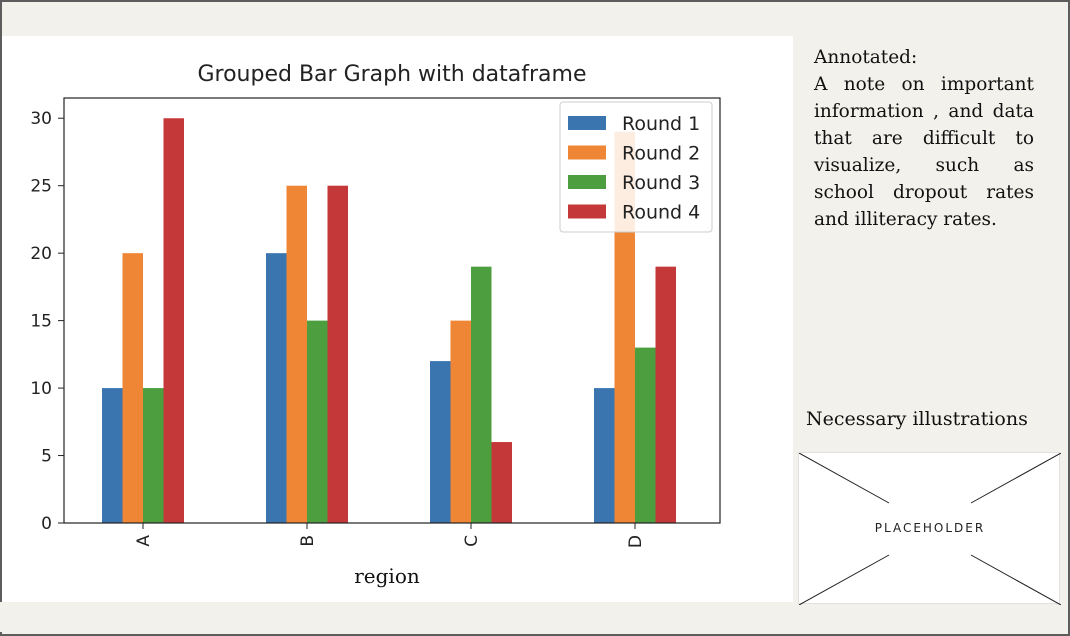 Image resolution: width=1070 pixels, height=636 pixels. I want to click on x-axis-label: region, so click(387, 576).